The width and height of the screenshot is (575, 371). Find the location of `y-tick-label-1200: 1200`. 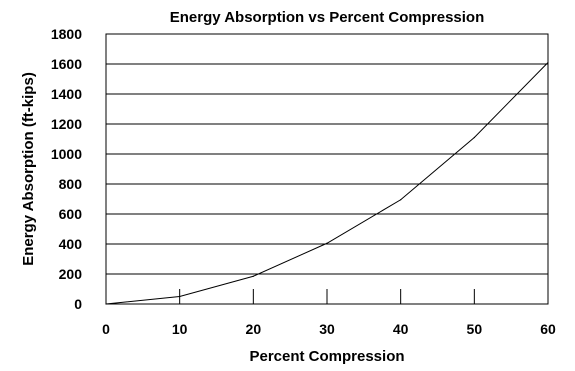

y-tick-label-1200: 1200 is located at coordinates (66, 124).